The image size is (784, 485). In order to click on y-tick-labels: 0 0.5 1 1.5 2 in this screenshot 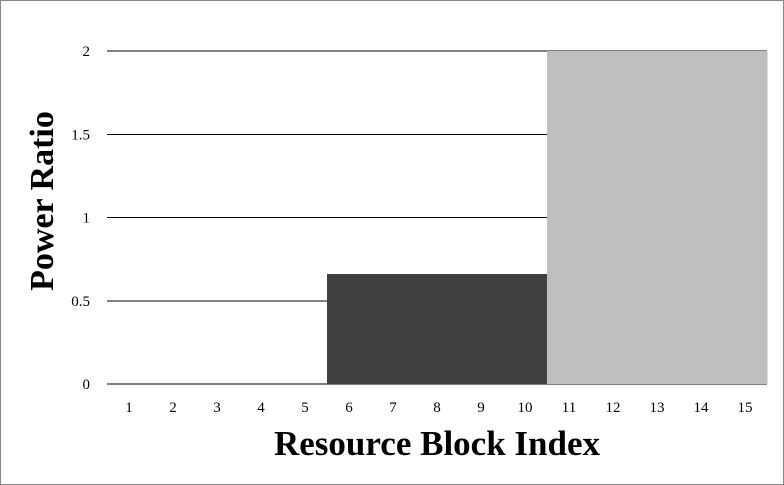, I will do `click(80, 218)`.